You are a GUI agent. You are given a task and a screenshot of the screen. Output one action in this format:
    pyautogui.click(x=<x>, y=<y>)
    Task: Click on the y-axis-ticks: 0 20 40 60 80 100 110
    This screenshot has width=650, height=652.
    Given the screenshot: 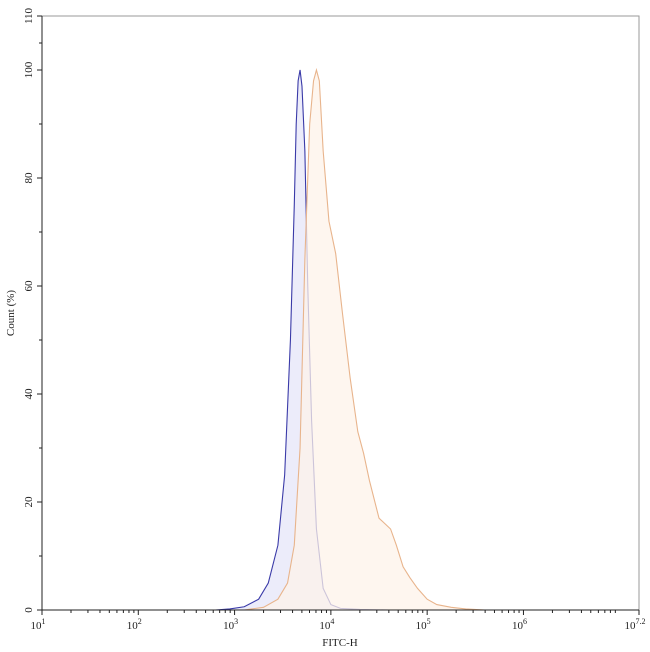 What is the action you would take?
    pyautogui.click(x=32, y=310)
    